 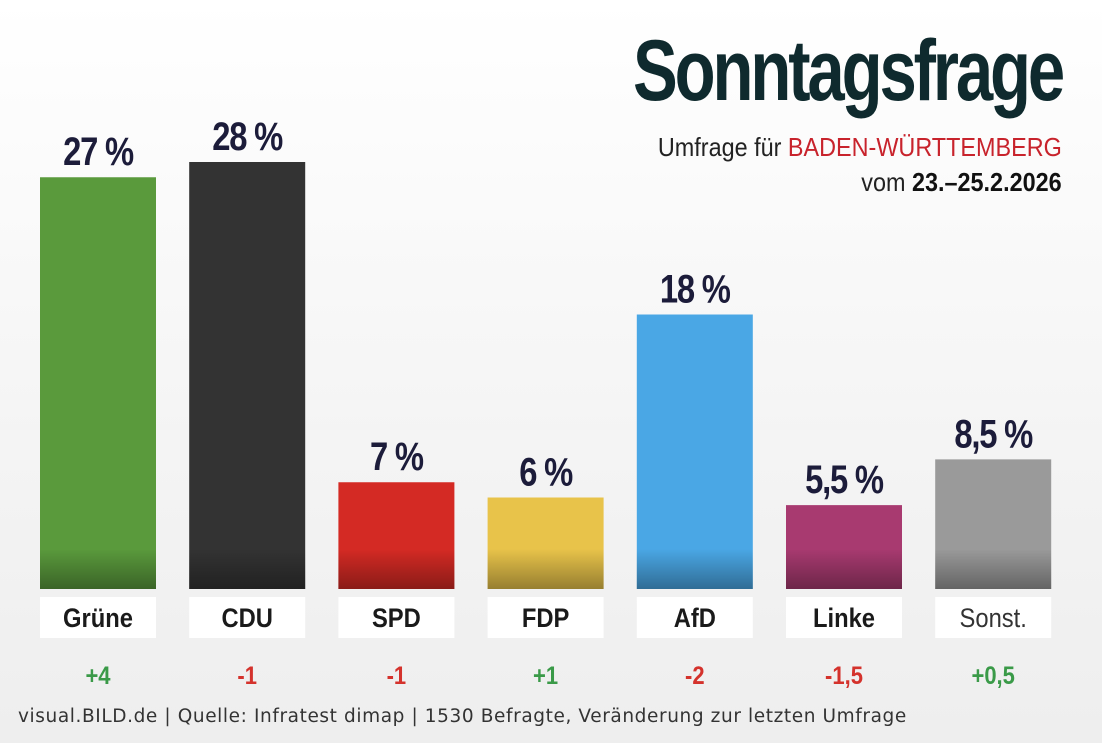 What do you see at coordinates (98, 151) in the screenshot?
I see `value-label-grüne: 27 %` at bounding box center [98, 151].